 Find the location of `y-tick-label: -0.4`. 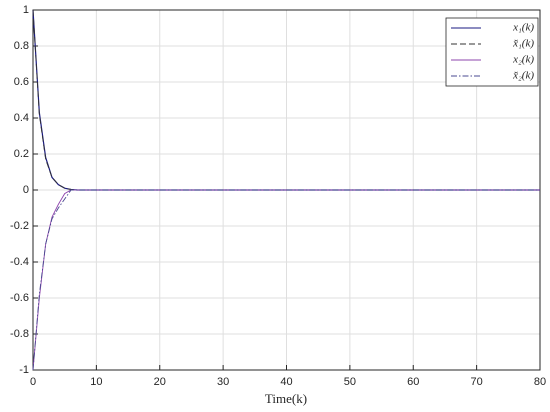

y-tick-label: -0.4 is located at coordinates (19, 262).